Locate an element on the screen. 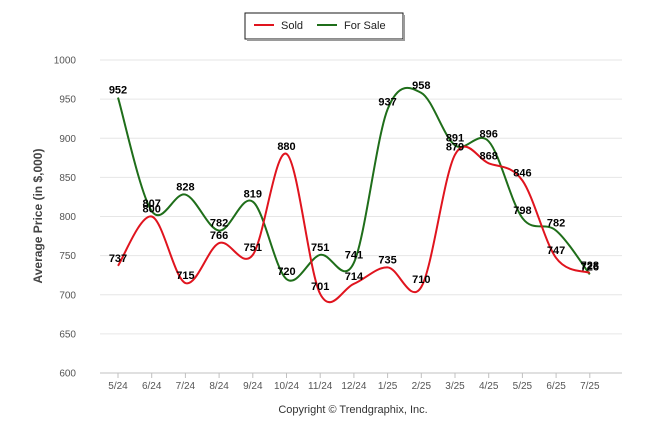  data-label-sold: 714 is located at coordinates (354, 277).